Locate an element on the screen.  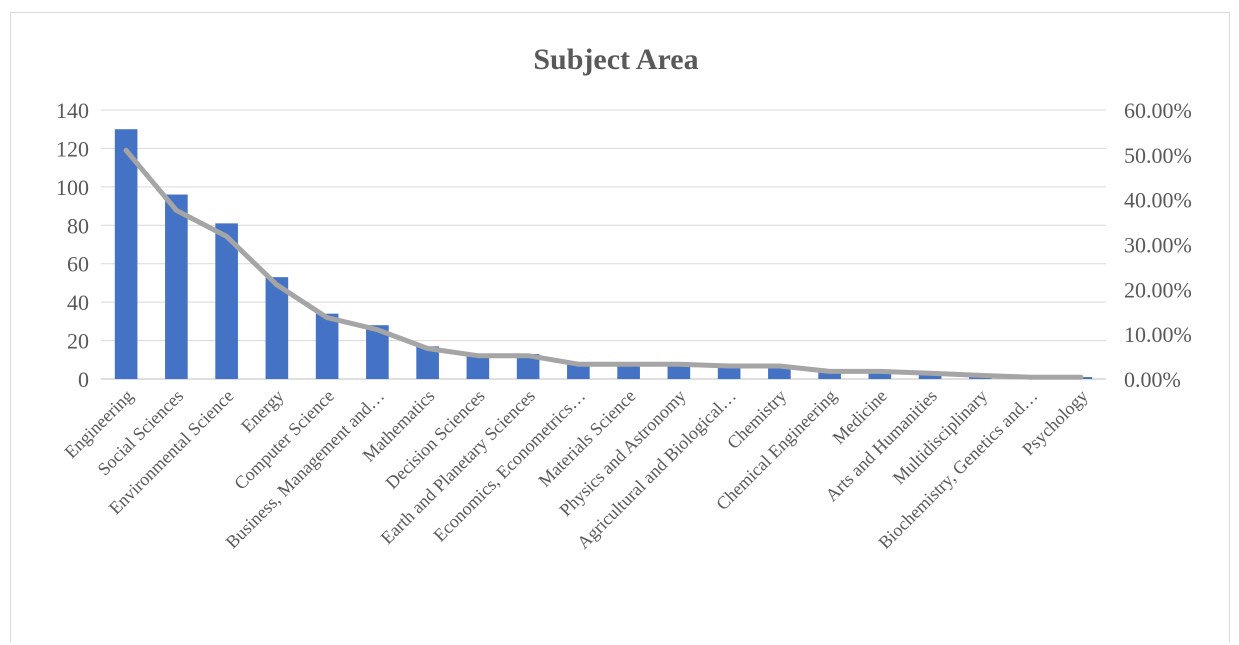
right-tick-label: 0.00% is located at coordinates (1152, 379).